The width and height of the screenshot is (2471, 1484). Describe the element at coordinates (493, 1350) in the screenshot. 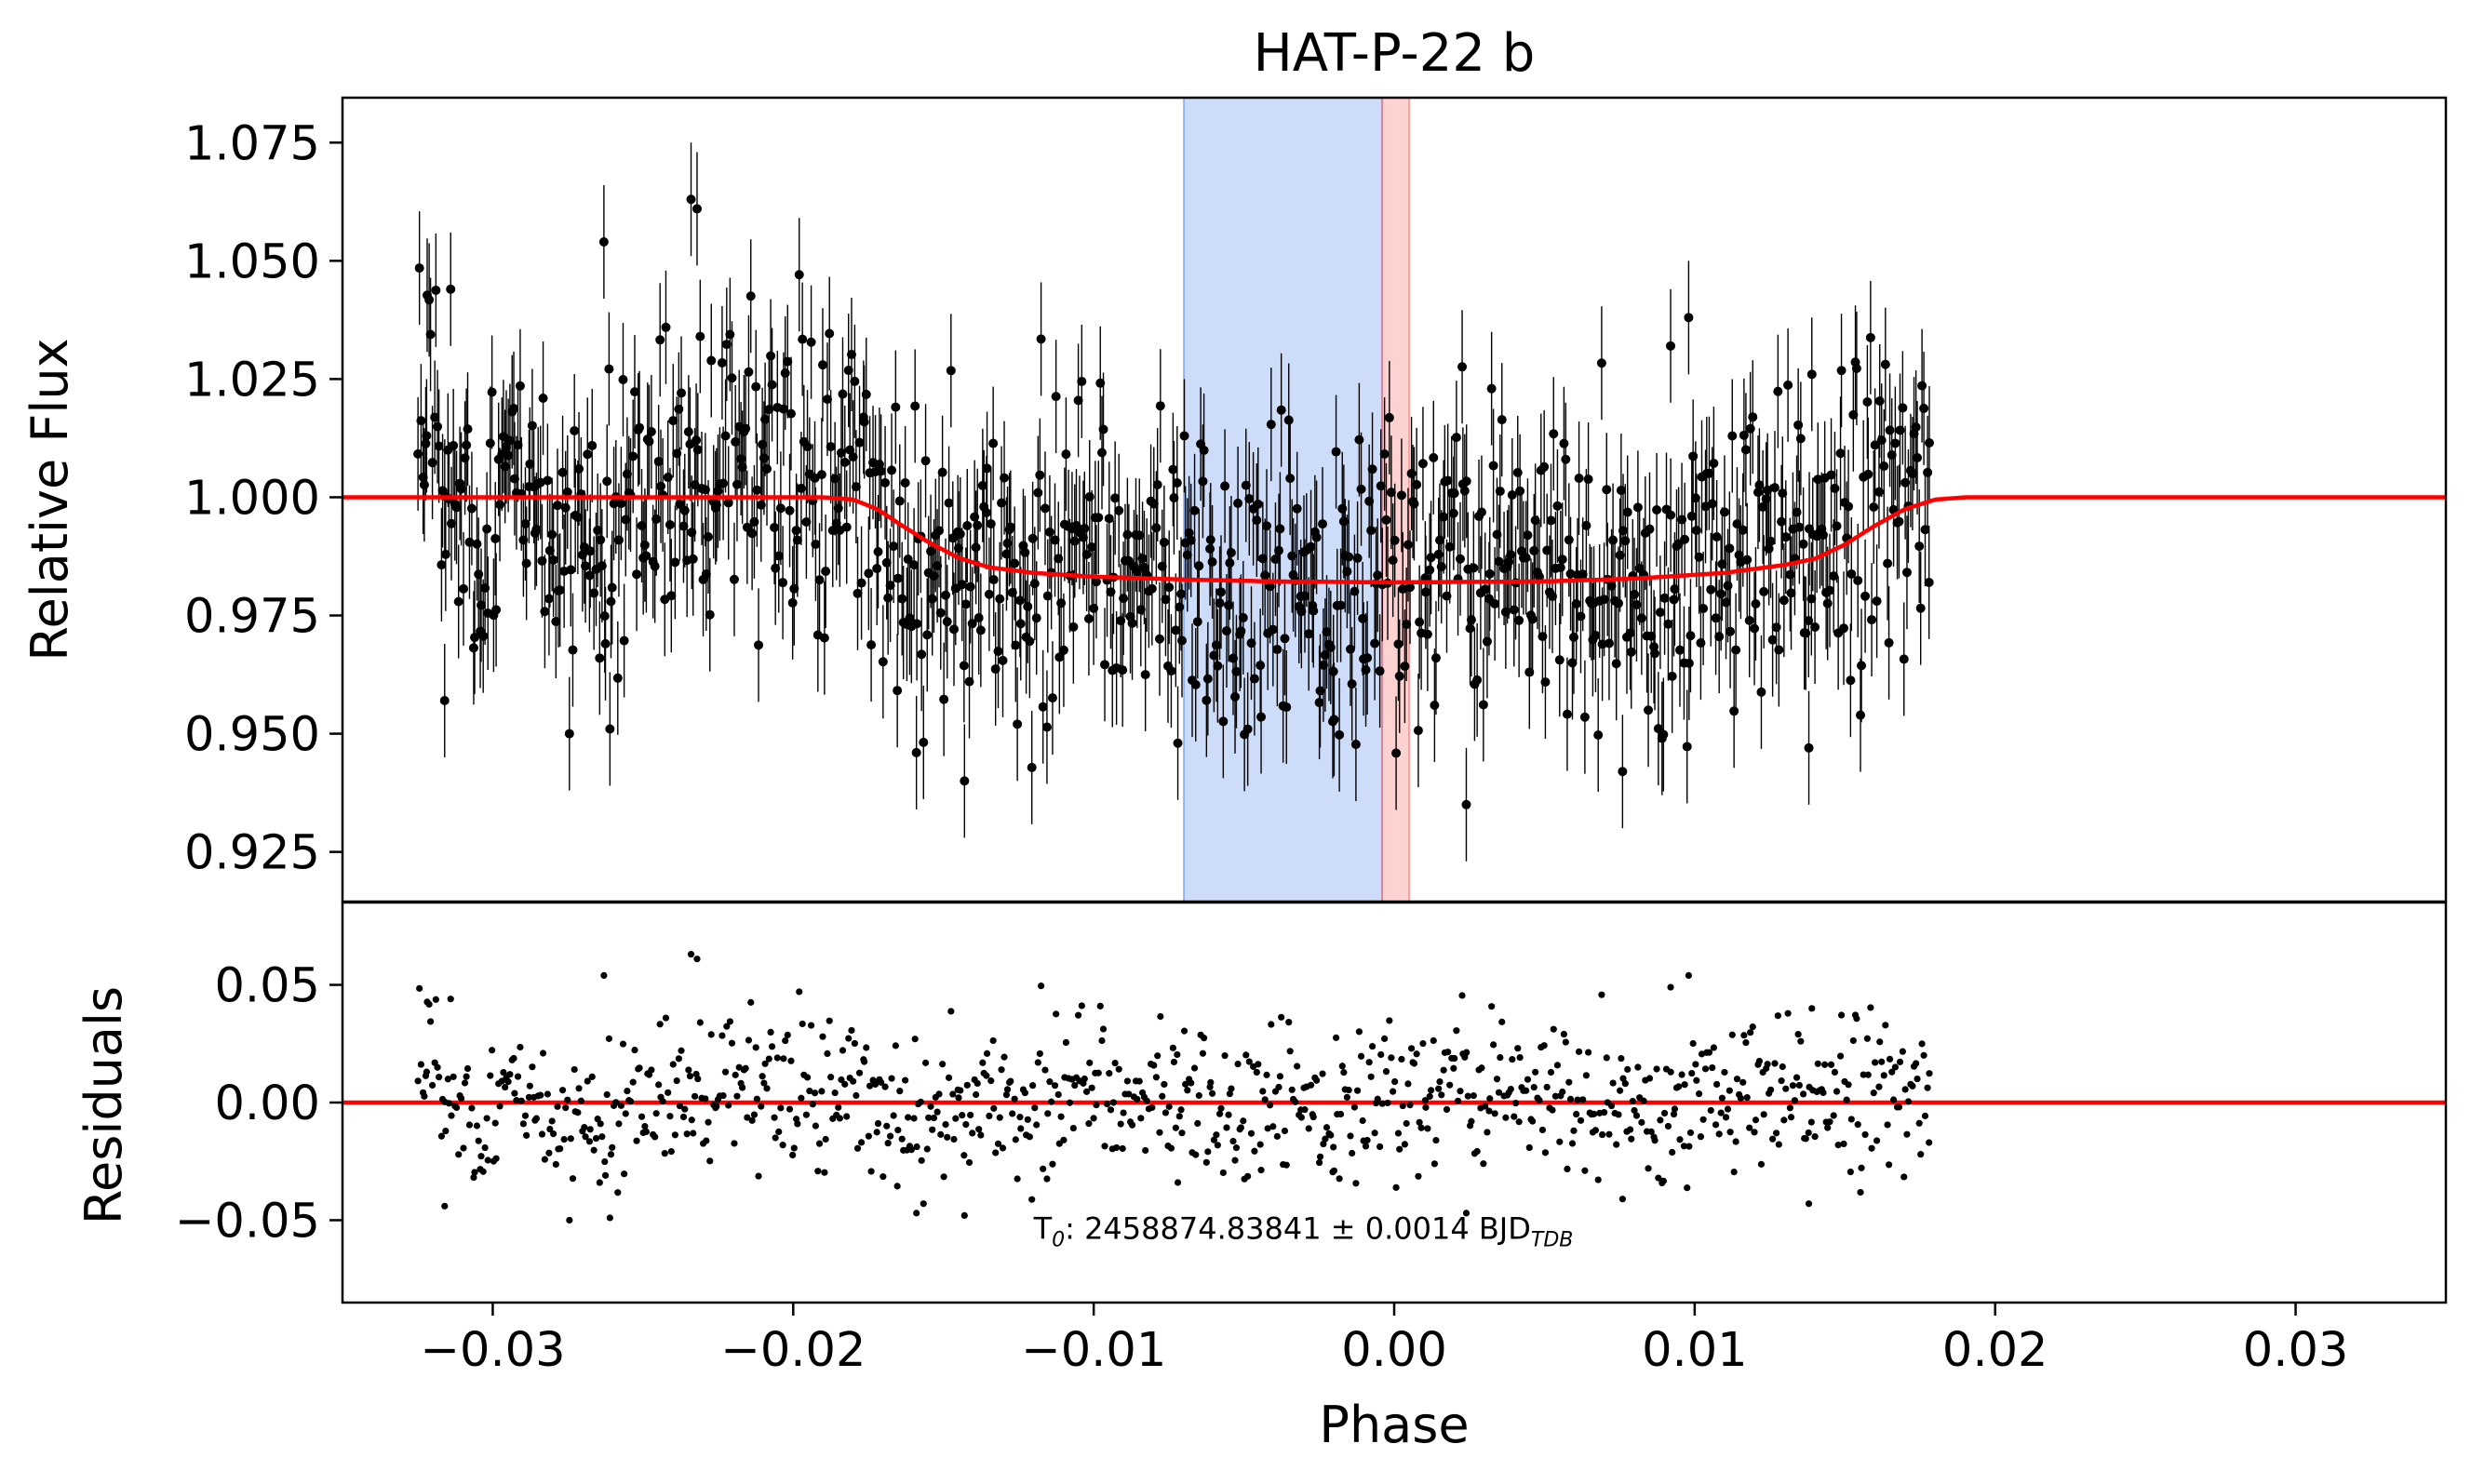

I see `phase-tick-label: −0.03` at that location.